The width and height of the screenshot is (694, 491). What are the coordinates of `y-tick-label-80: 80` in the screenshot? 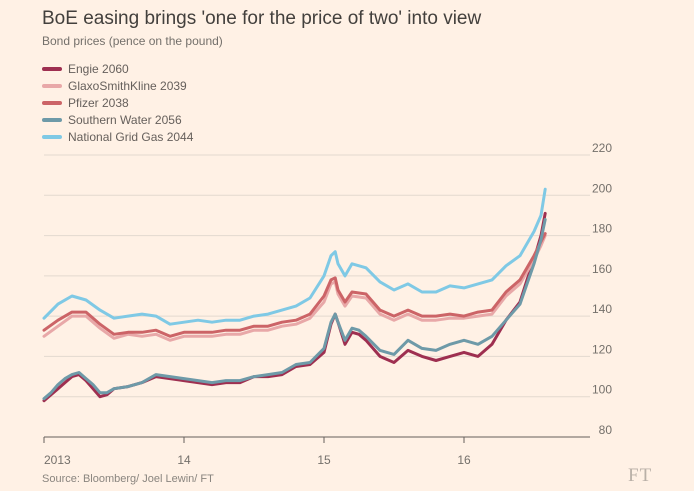 It's located at (606, 430).